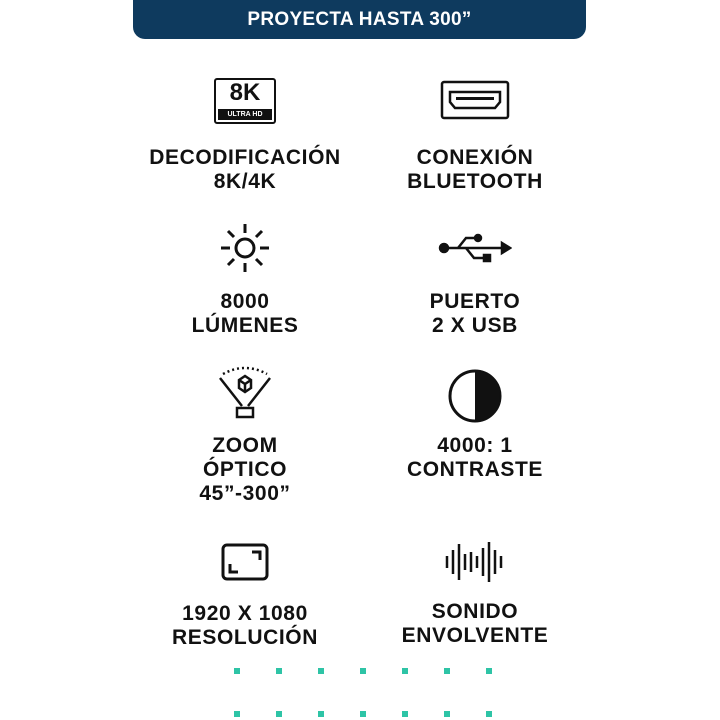 This screenshot has width=720, height=720. Describe the element at coordinates (245, 325) in the screenshot. I see `feature-label-line: LÚMENES` at that location.